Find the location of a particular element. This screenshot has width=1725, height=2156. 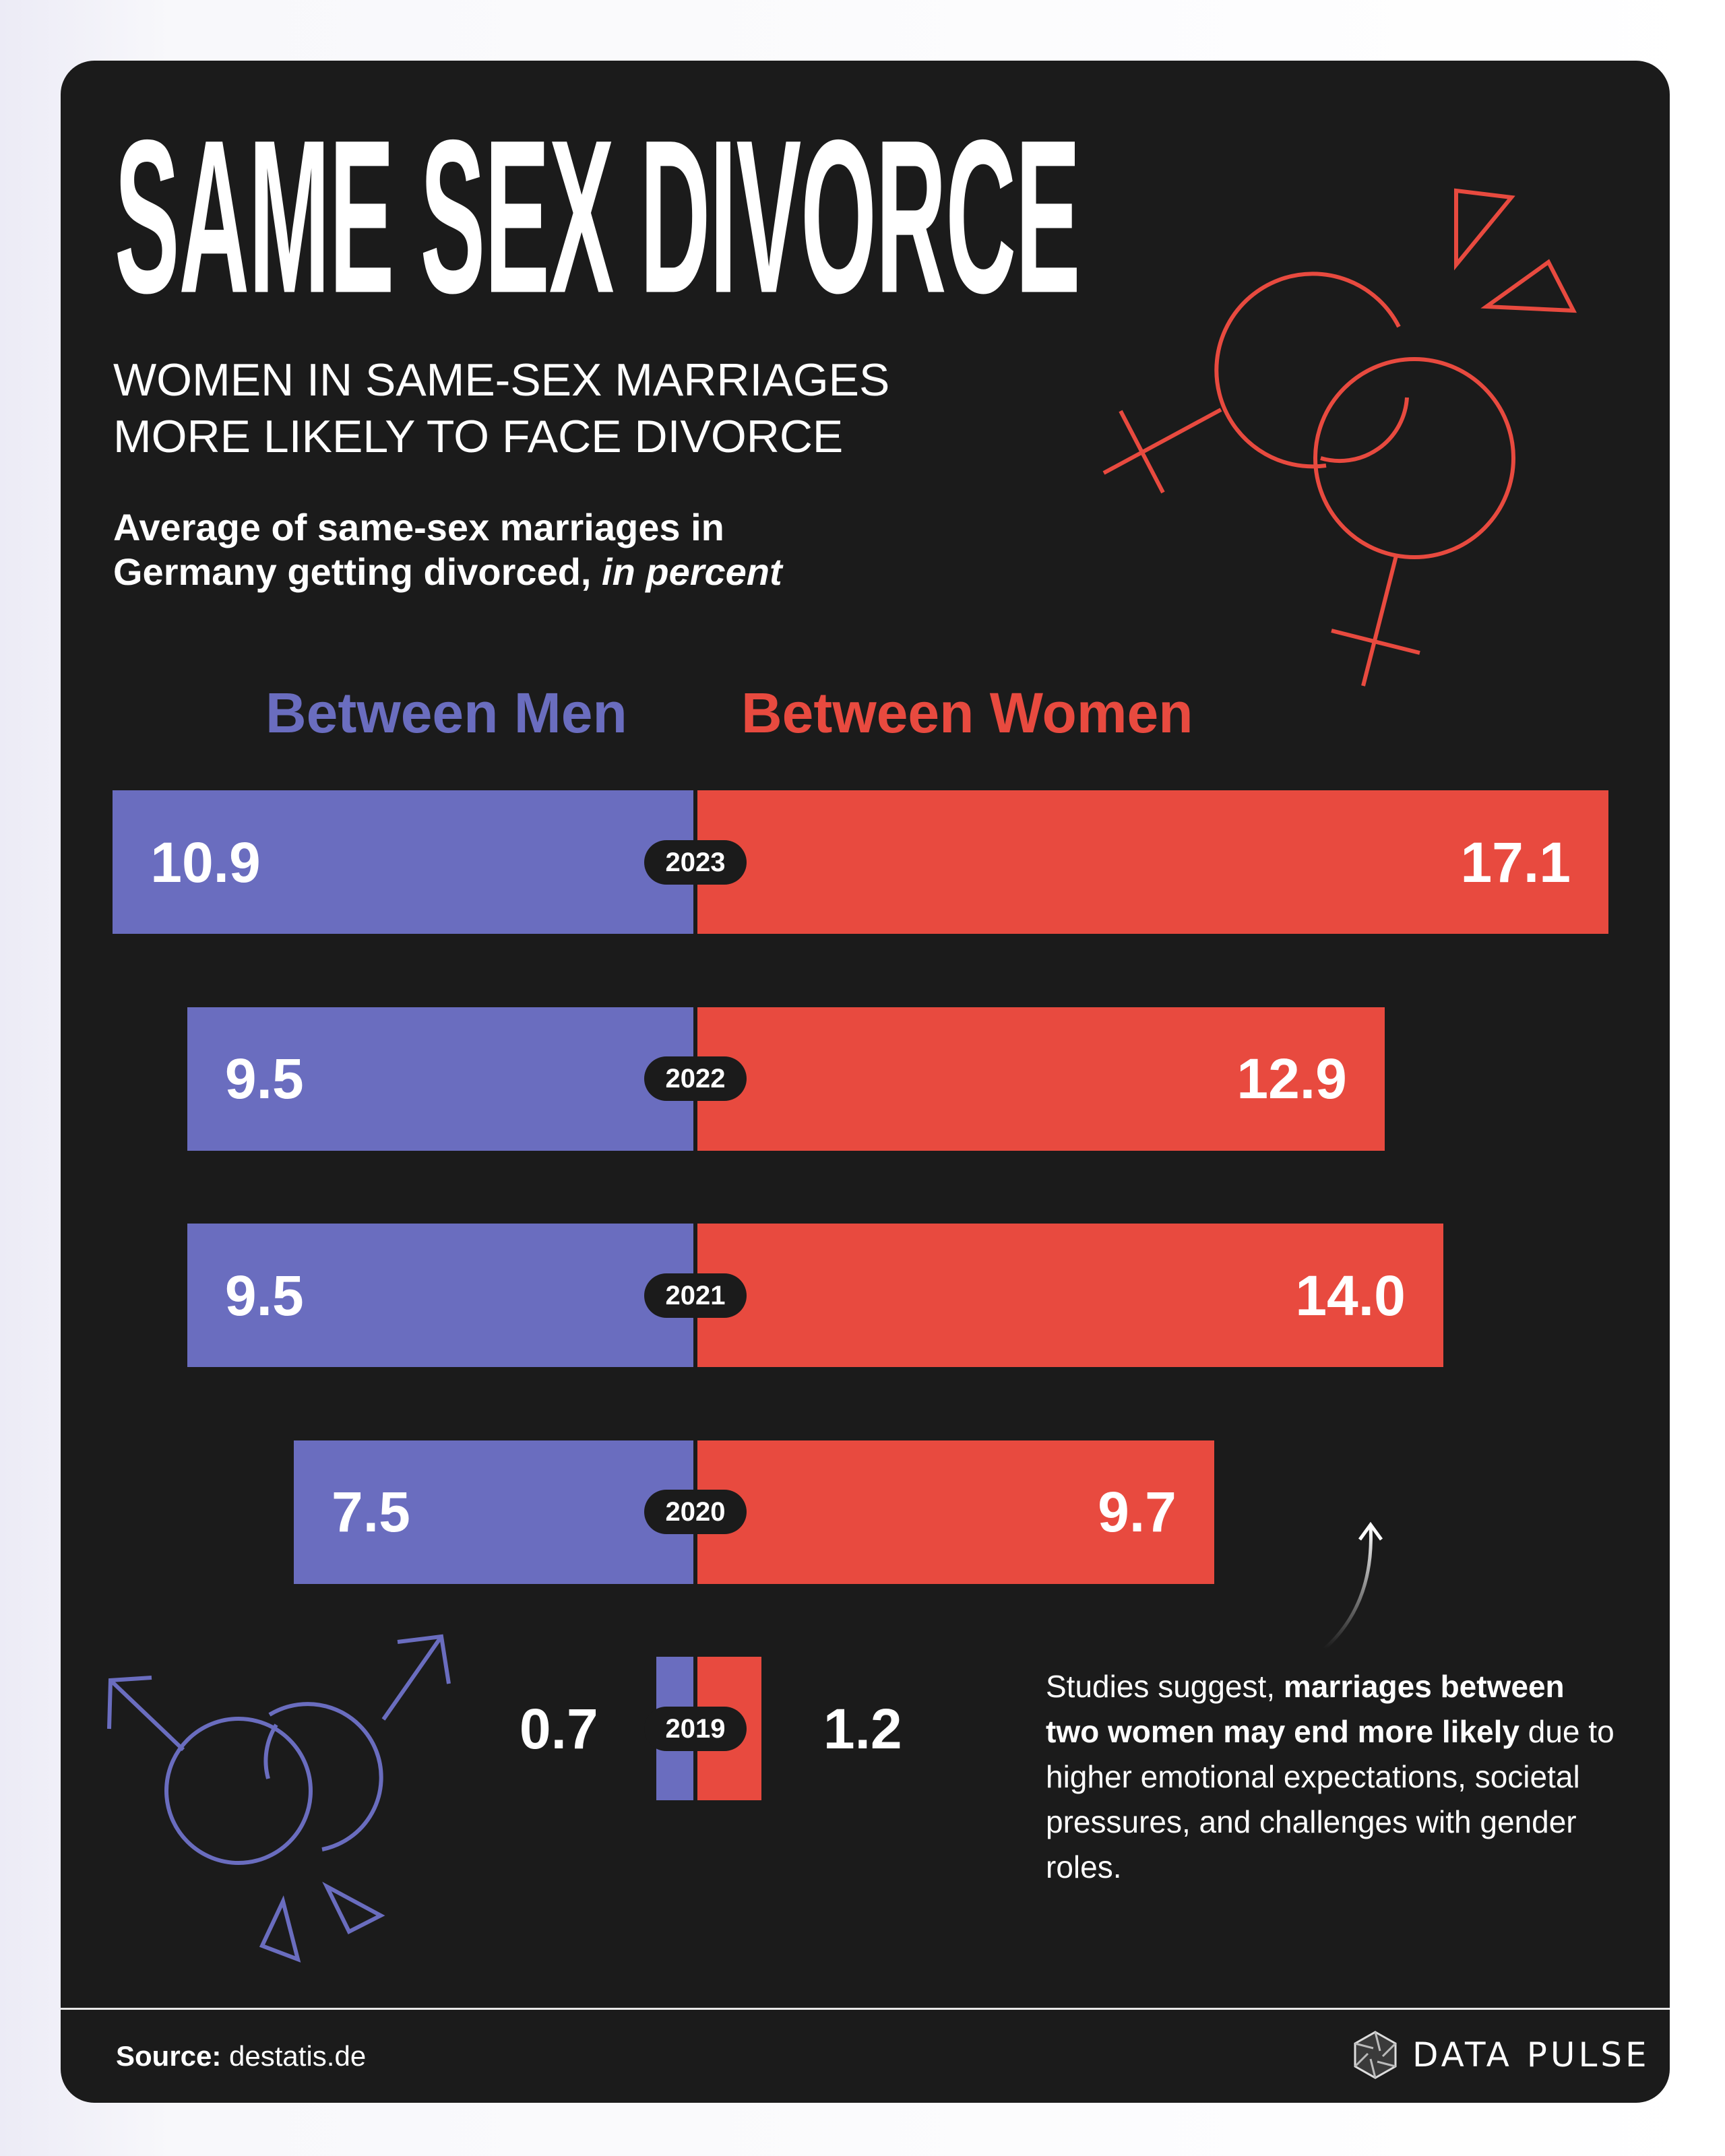

page-title: SAME SEX DIVORCE is located at coordinates (598, 216).